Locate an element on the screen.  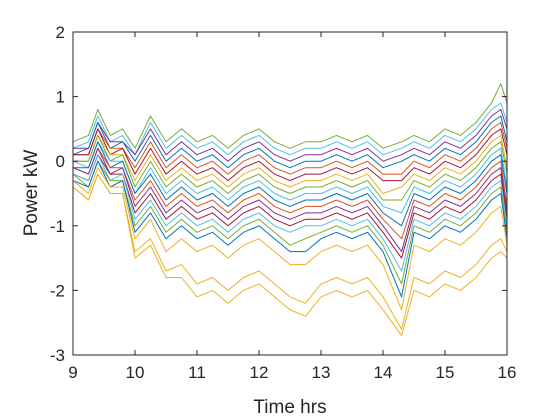
y-tick-label--1: -1 is located at coordinates (57, 226).